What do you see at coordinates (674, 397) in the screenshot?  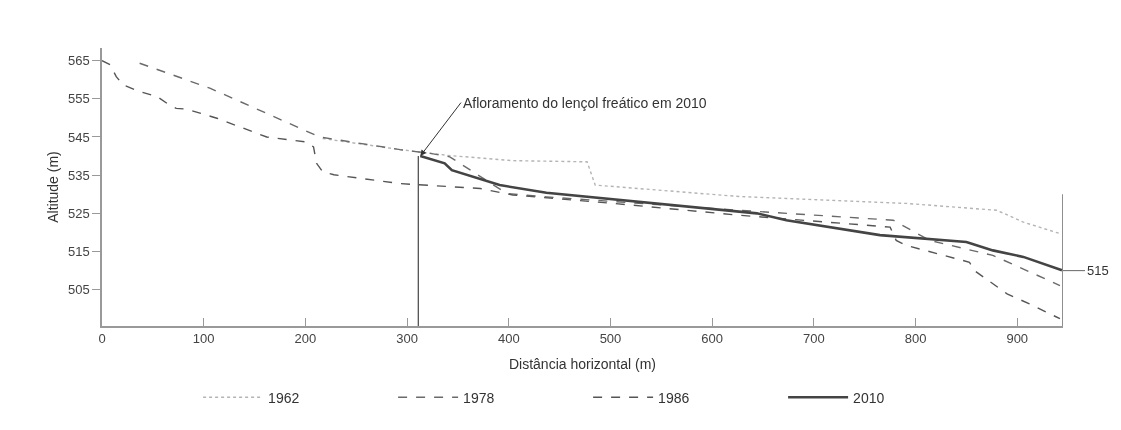 I see `legend-label: 1986` at bounding box center [674, 397].